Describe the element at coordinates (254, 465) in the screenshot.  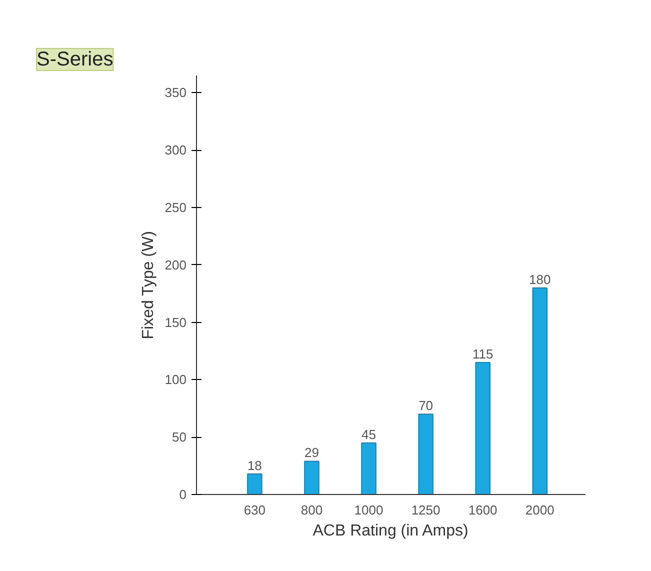
I see `data-label: 18` at that location.